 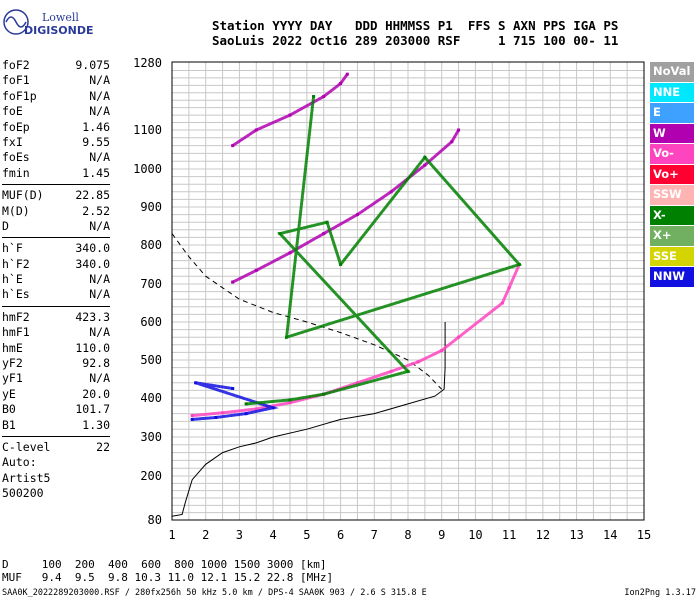 I want to click on param-value: 423.3, so click(x=92, y=316).